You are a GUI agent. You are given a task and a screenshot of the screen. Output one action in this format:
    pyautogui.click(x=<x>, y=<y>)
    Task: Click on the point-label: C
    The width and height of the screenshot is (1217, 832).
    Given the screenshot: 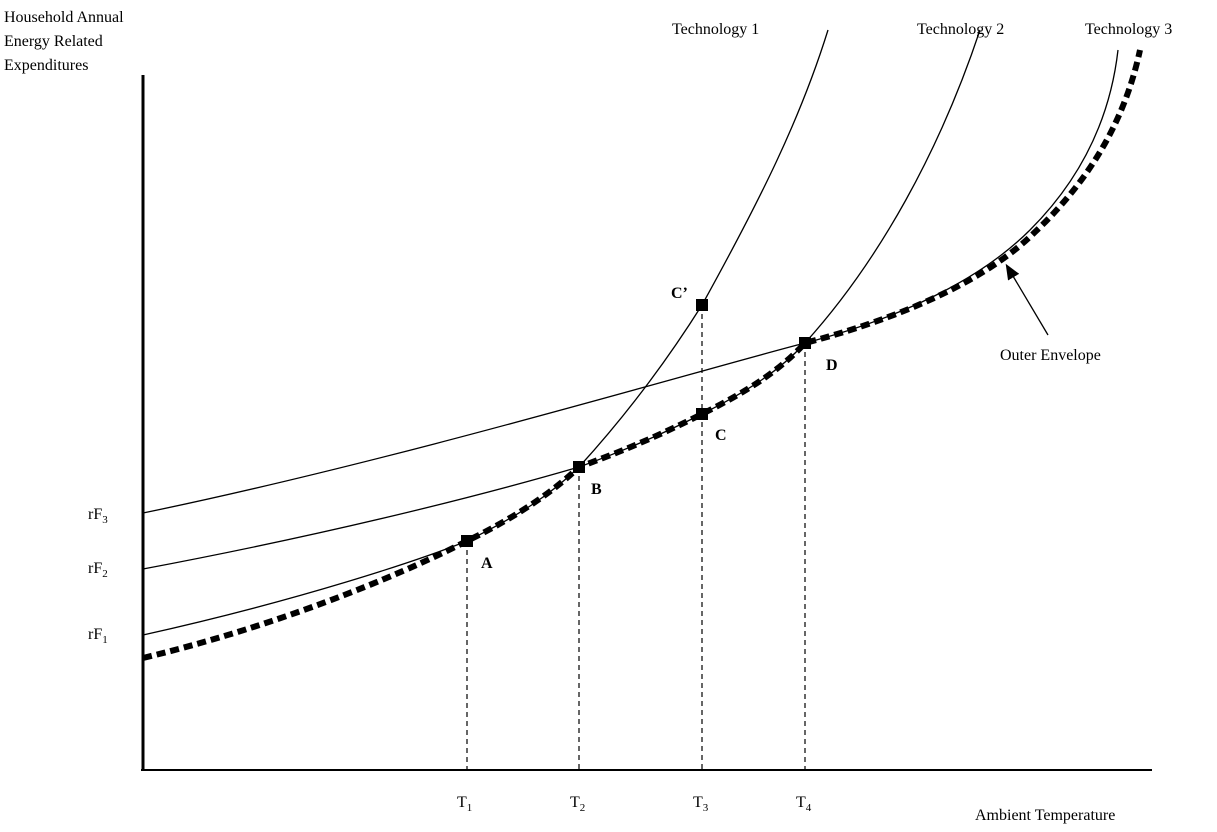 What is the action you would take?
    pyautogui.click(x=721, y=435)
    